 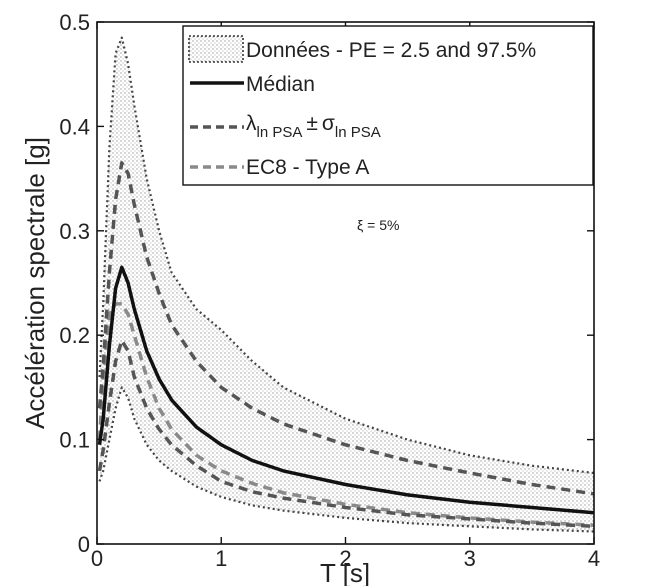 I want to click on legend-label-band: Données - PE = 2.5 and 97.5%, so click(x=391, y=50).